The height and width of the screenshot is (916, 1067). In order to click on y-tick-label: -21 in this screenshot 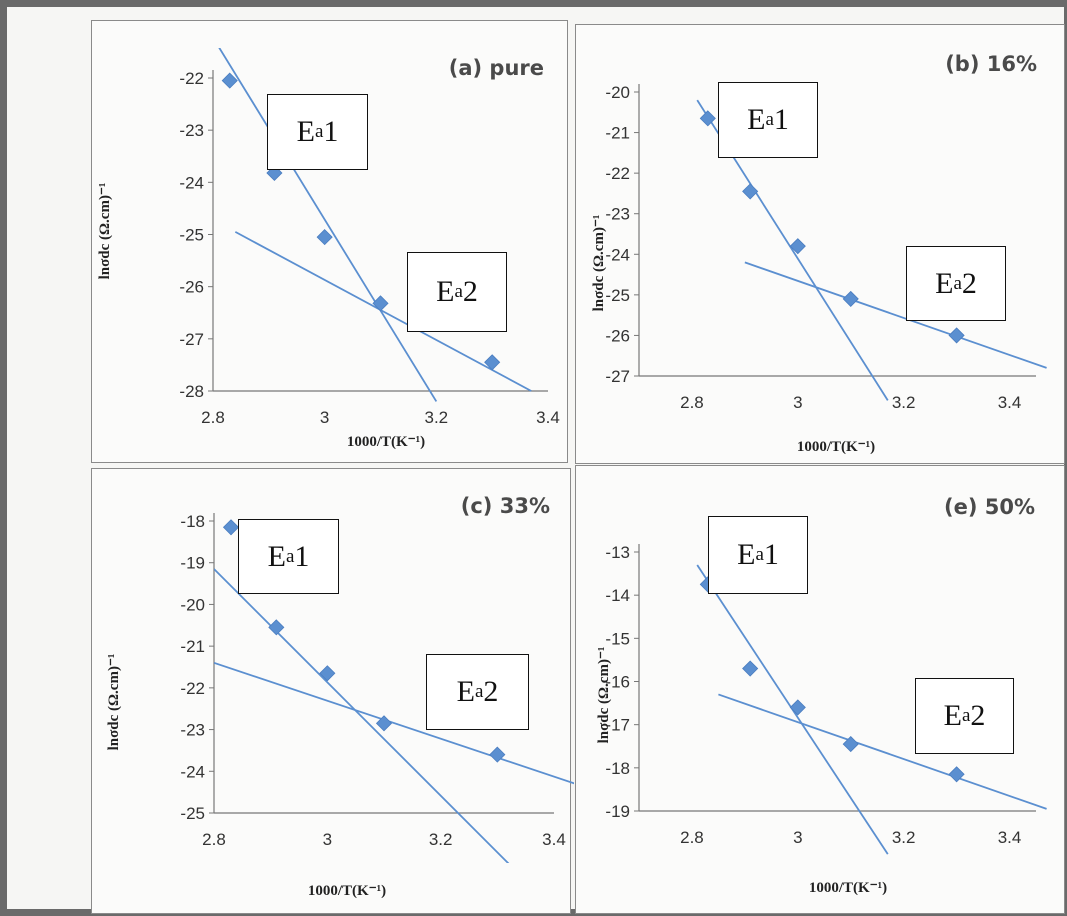, I will do `click(617, 133)`.